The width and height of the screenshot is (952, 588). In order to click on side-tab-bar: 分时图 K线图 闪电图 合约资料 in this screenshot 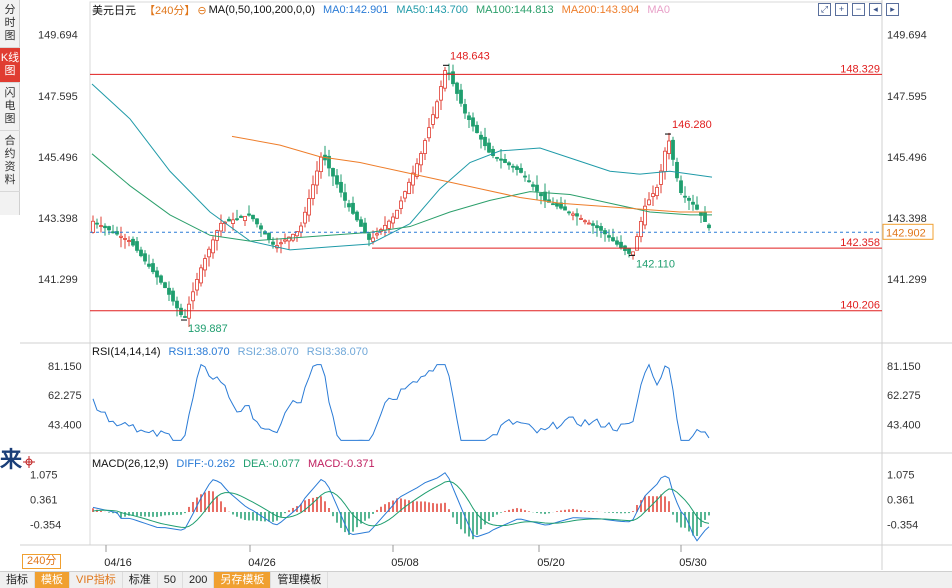, I will do `click(10, 107)`.